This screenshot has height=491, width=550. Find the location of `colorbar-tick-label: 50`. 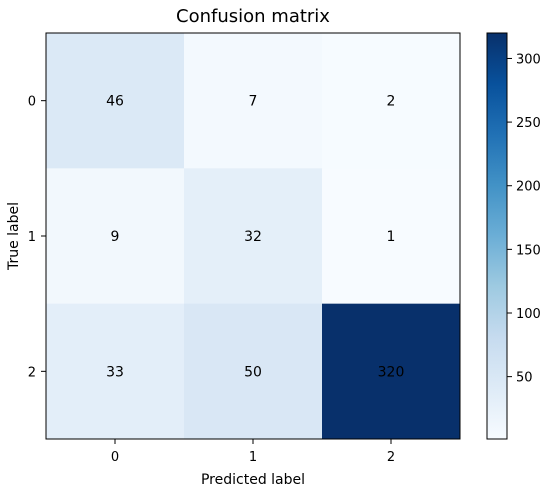

colorbar-tick-label: 50 is located at coordinates (524, 378).